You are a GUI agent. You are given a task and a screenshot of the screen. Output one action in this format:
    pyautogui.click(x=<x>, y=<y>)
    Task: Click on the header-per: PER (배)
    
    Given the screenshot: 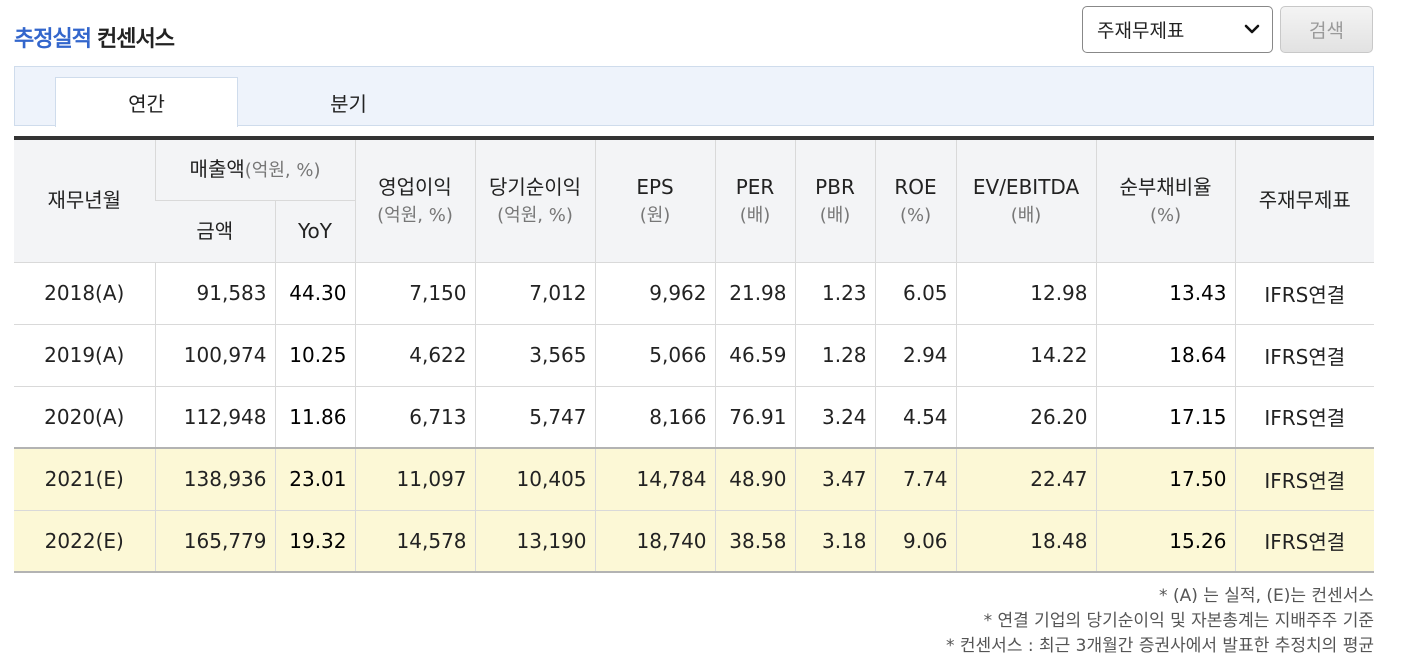 What is the action you would take?
    pyautogui.click(x=755, y=199)
    